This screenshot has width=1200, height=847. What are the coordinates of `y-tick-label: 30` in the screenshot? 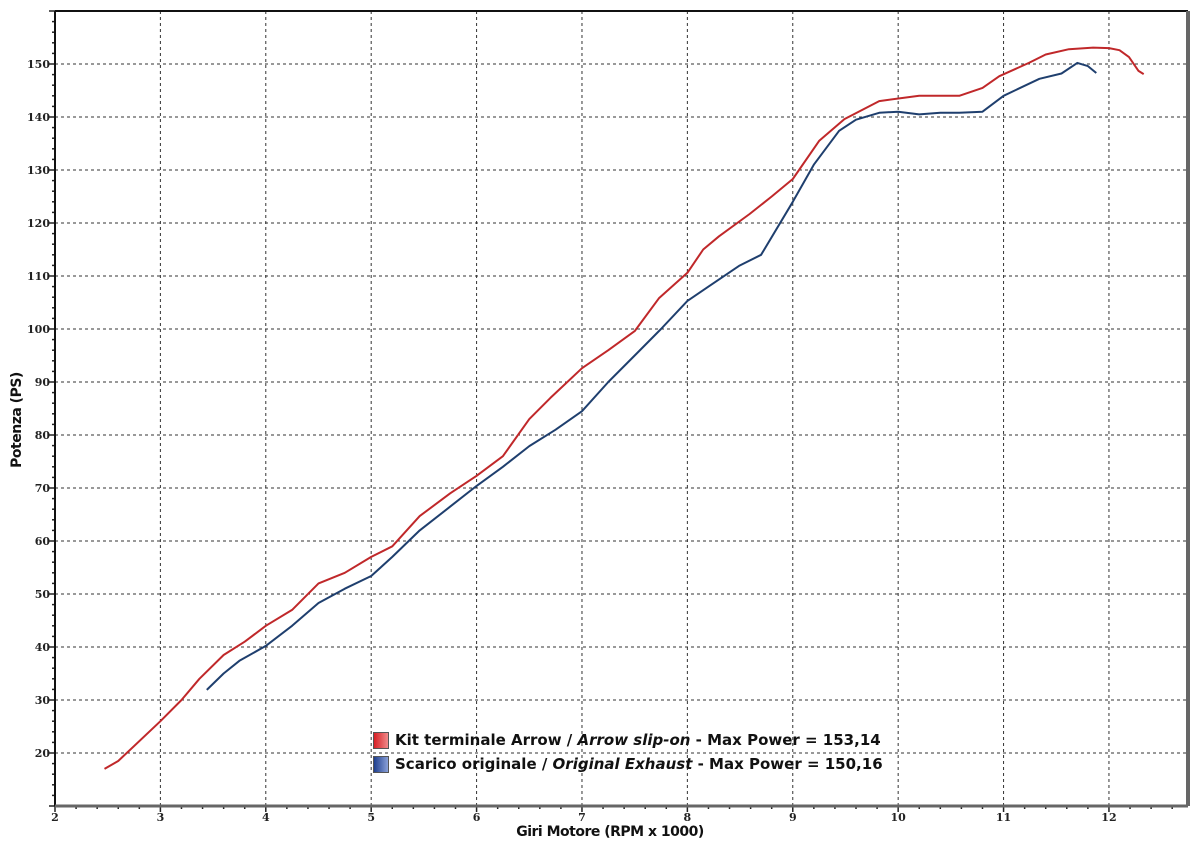 It's located at (43, 700).